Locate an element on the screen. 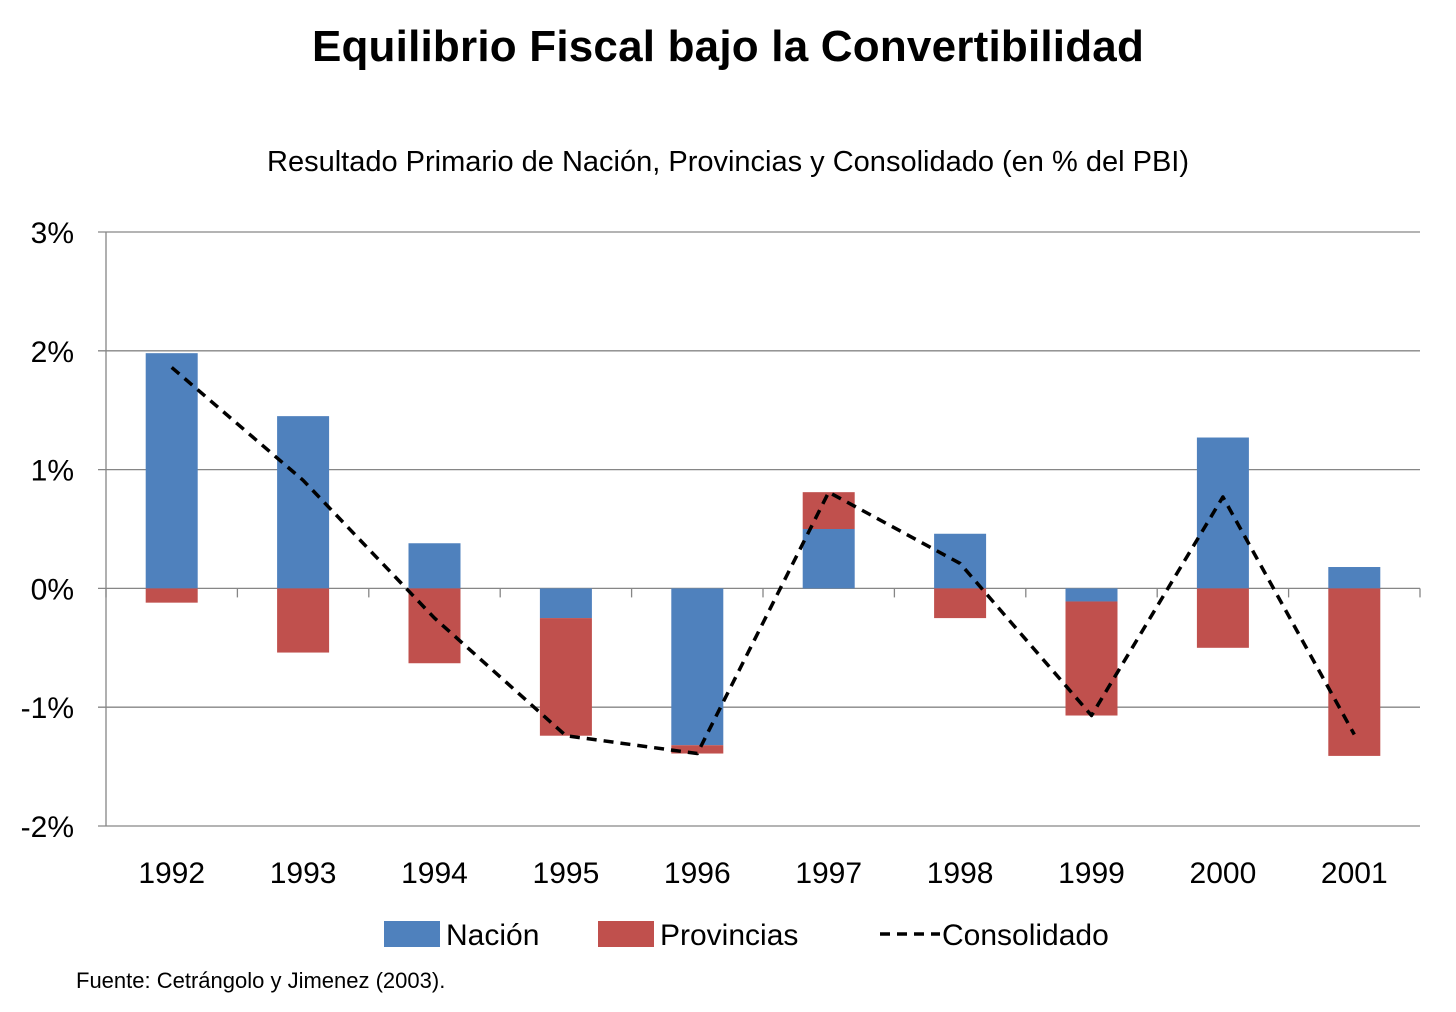 This screenshot has width=1456, height=1012. bar-nación-1997 is located at coordinates (828, 559).